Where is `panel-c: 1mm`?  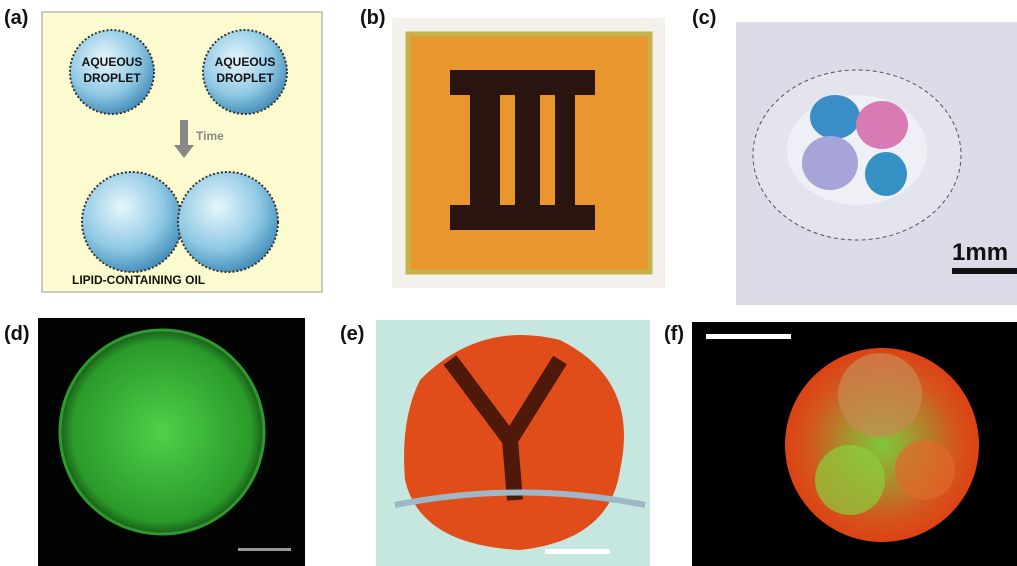
panel-c: 1mm is located at coordinates (876, 163).